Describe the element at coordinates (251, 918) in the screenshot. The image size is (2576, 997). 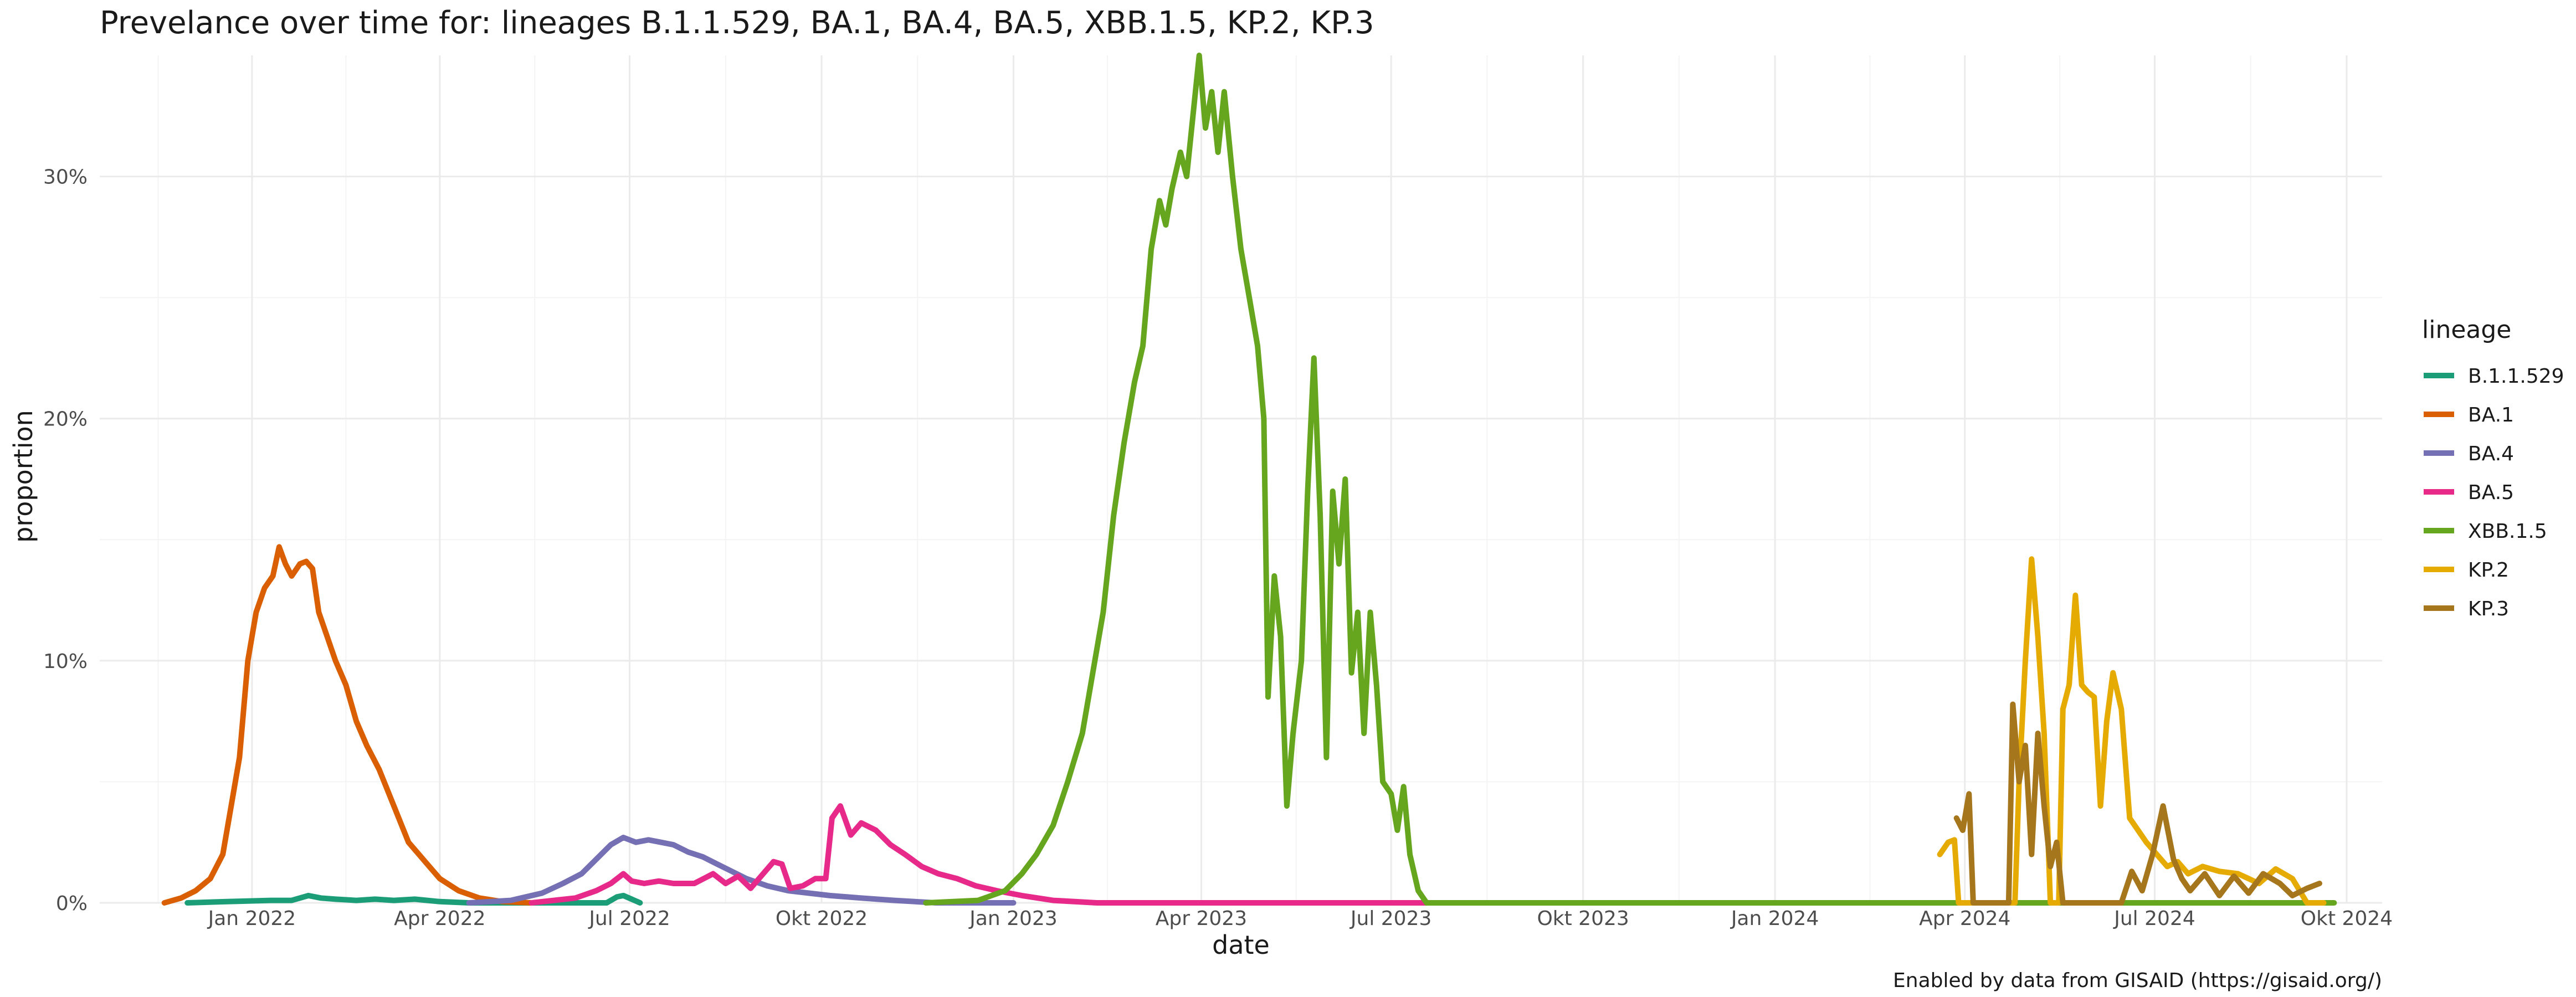
I see `x-tick-label: Jan 2022` at that location.